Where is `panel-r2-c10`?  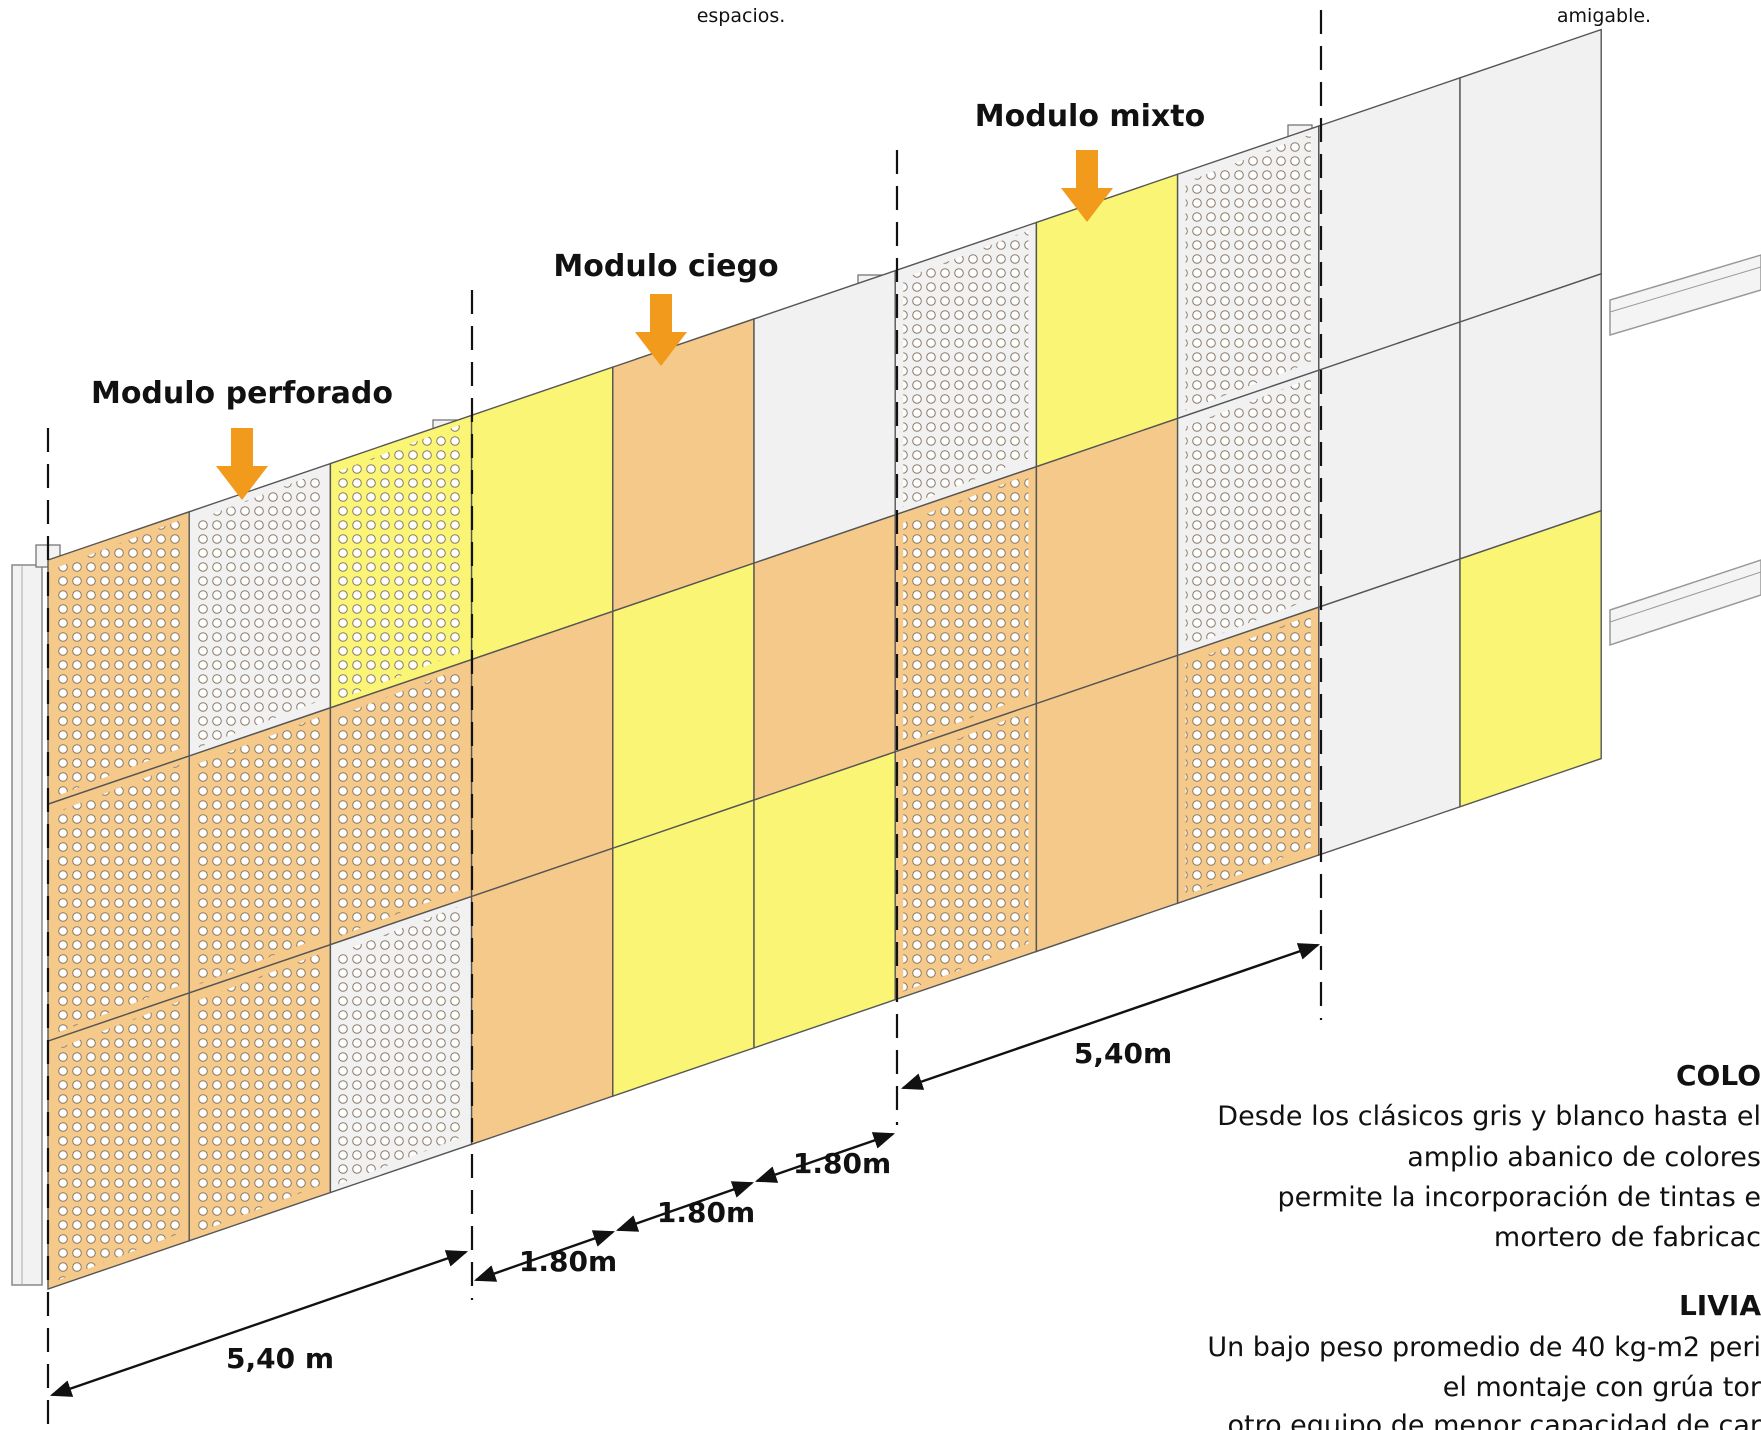 panel-r2-c10 is located at coordinates (1389, 465).